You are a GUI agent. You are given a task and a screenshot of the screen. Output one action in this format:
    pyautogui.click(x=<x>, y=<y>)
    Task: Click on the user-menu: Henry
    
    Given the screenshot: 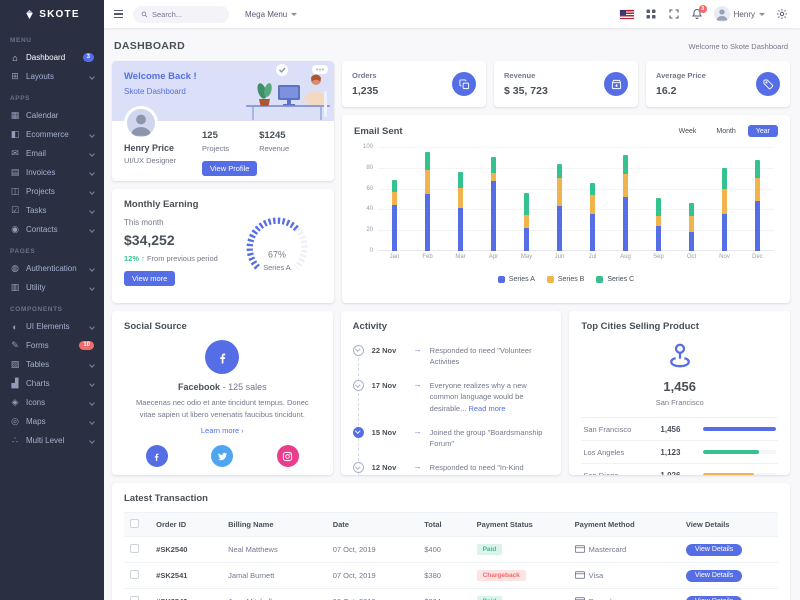 What is the action you would take?
    pyautogui.click(x=739, y=14)
    